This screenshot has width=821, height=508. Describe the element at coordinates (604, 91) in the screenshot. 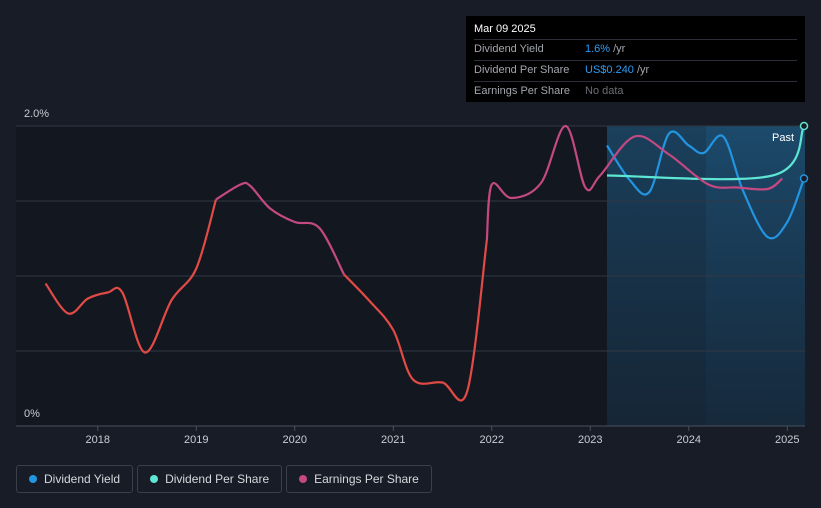

I see `tooltip-value: No data` at that location.